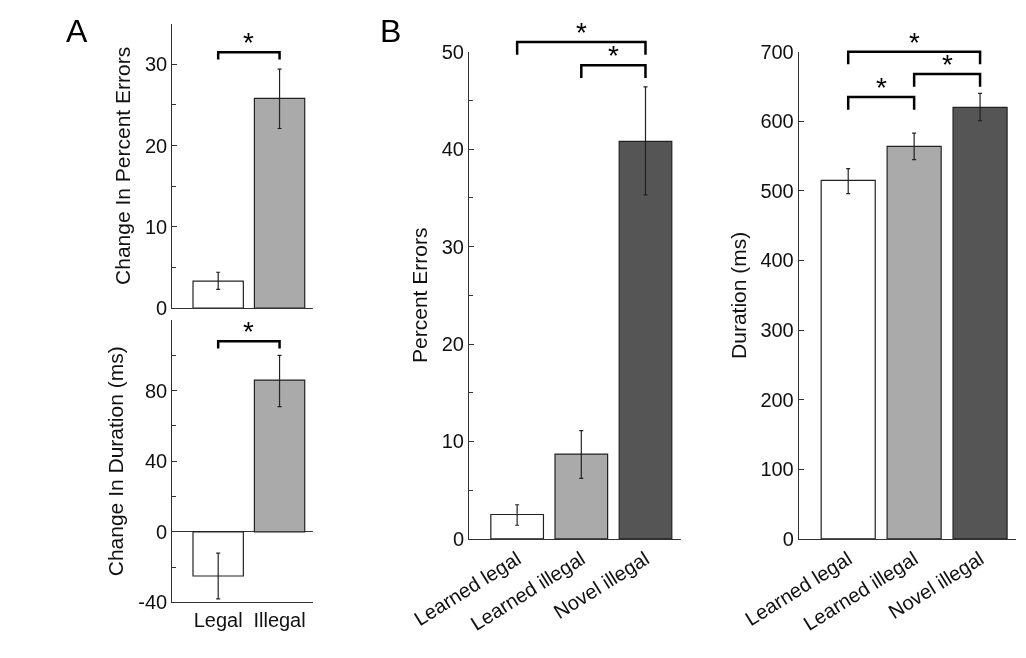 The image size is (1026, 658). I want to click on y-tick-label: -40, so click(153, 602).